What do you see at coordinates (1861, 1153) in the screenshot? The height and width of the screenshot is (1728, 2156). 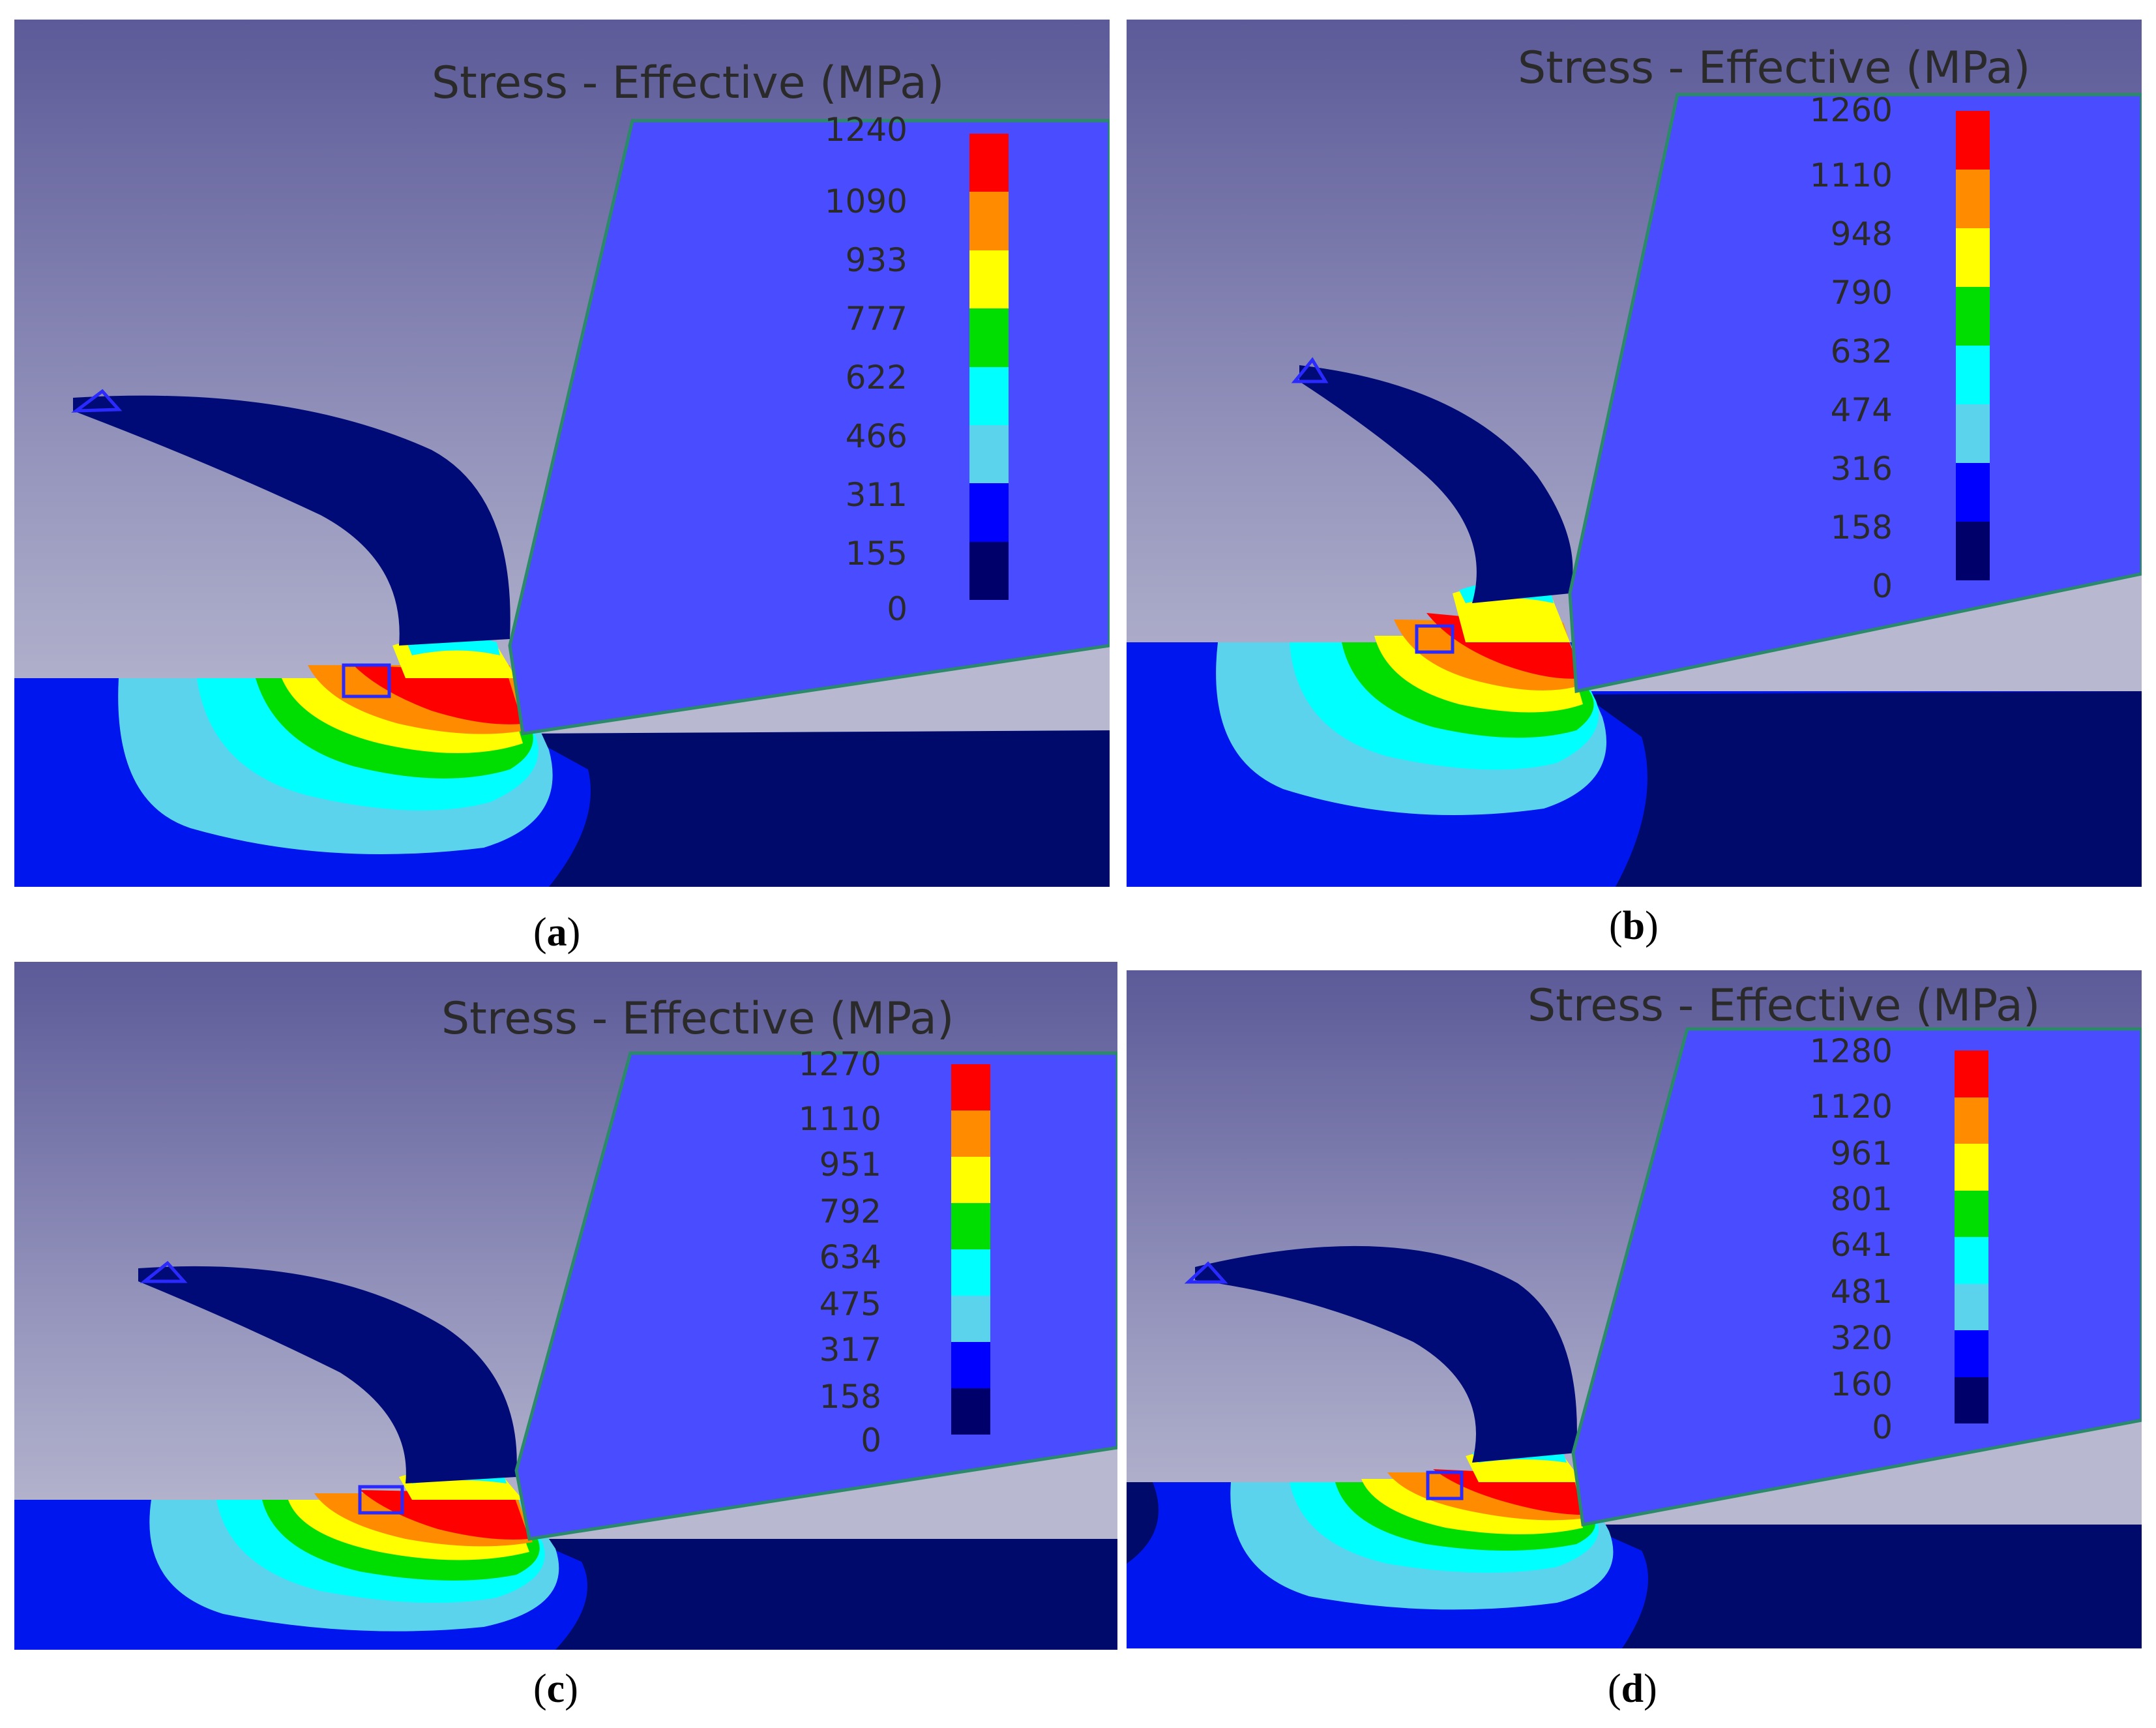 I see `colorbar-tick: 961` at bounding box center [1861, 1153].